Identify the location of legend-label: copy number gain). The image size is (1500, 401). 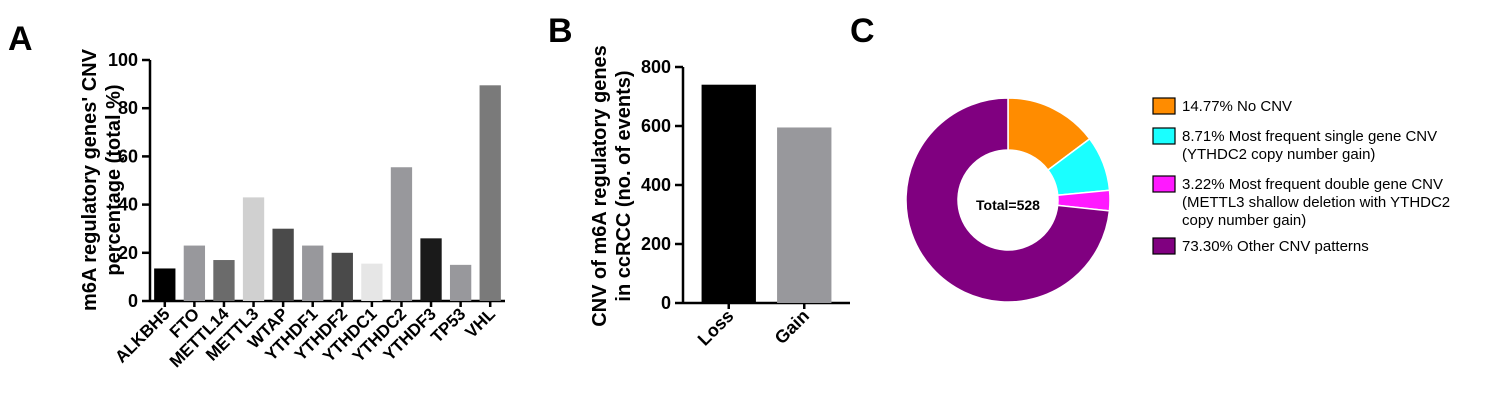
(1244, 220).